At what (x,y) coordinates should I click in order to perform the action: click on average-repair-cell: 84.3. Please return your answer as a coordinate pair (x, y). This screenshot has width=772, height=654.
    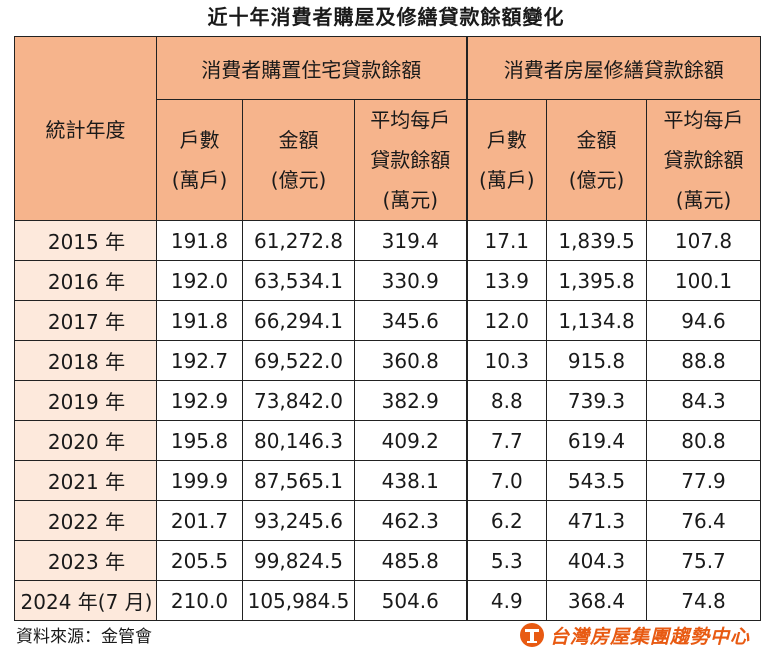
    Looking at the image, I should click on (704, 400).